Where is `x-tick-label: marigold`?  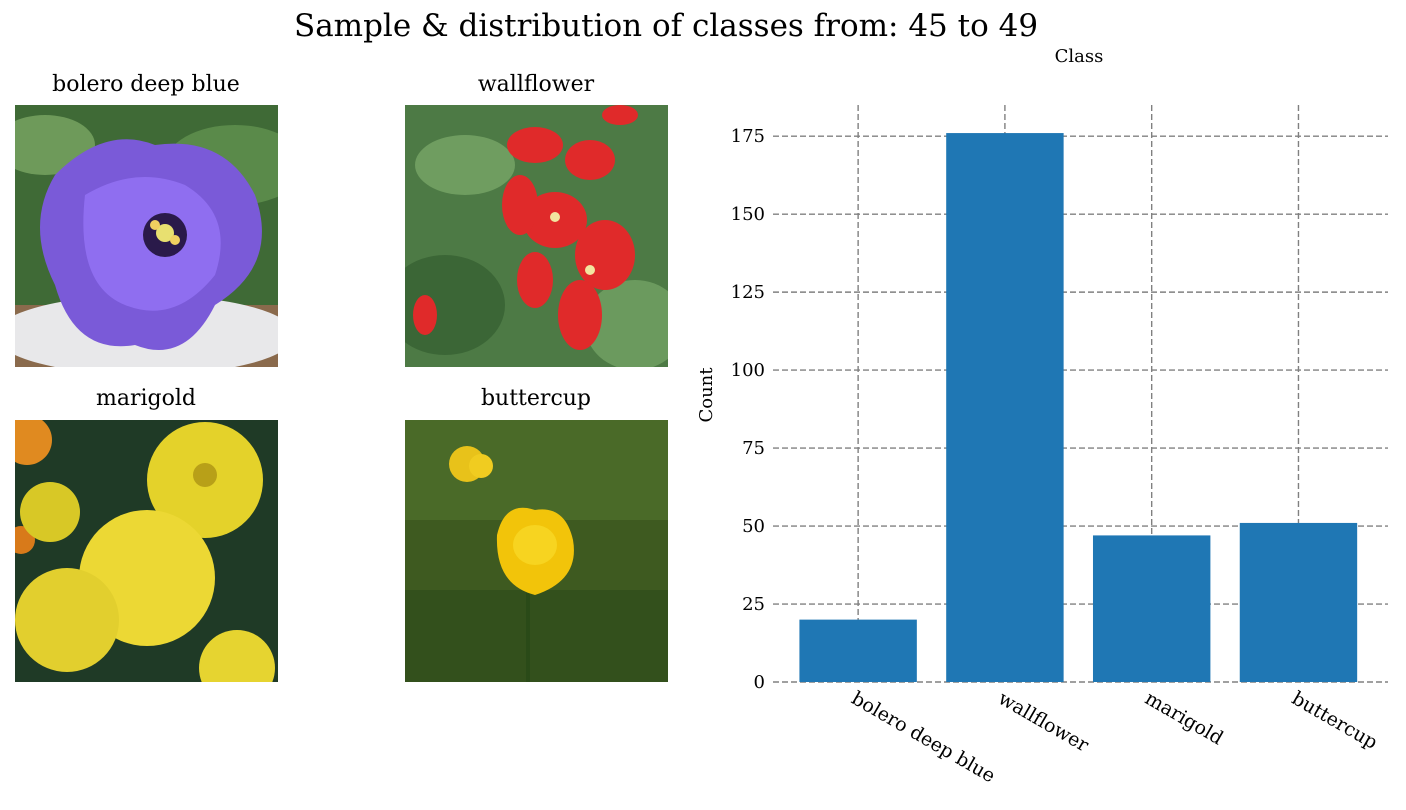
x-tick-label: marigold is located at coordinates (1184, 718).